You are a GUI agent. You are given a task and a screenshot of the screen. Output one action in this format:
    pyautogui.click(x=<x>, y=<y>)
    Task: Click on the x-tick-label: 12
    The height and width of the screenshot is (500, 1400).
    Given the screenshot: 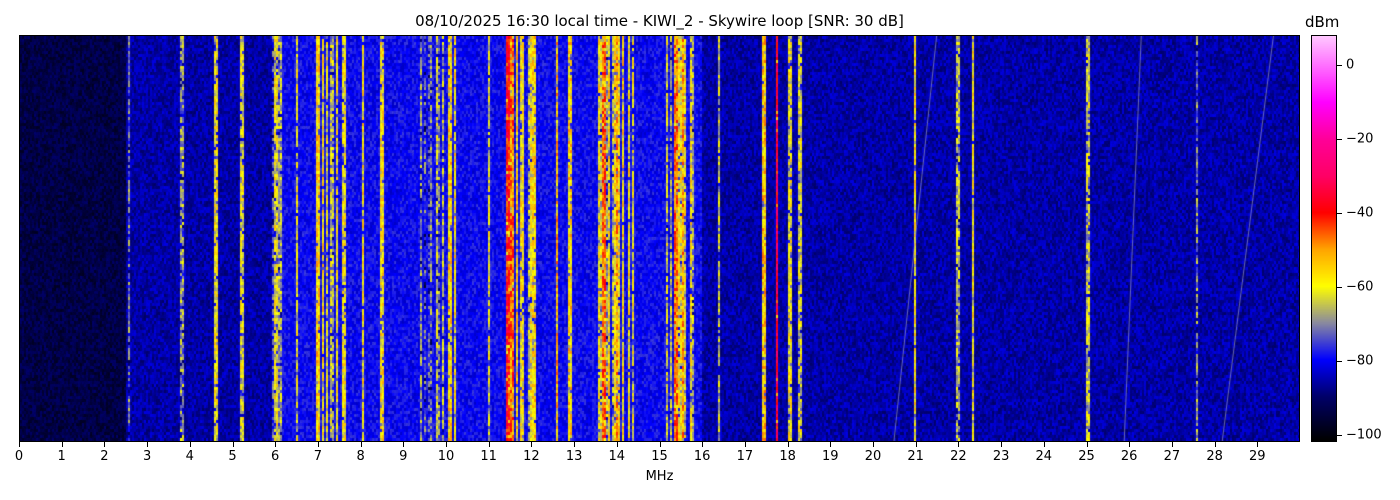 What is the action you would take?
    pyautogui.click(x=531, y=456)
    